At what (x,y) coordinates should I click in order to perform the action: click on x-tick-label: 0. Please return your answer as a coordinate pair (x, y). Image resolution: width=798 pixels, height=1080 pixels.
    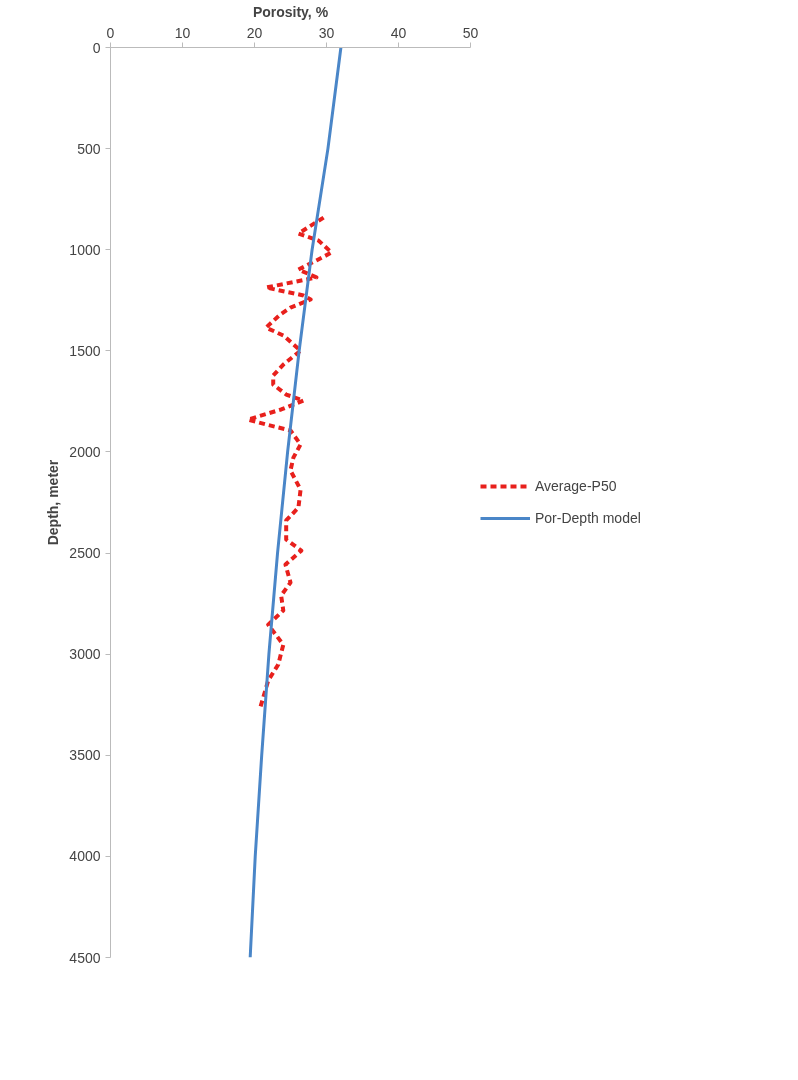
    Looking at the image, I should click on (110, 32).